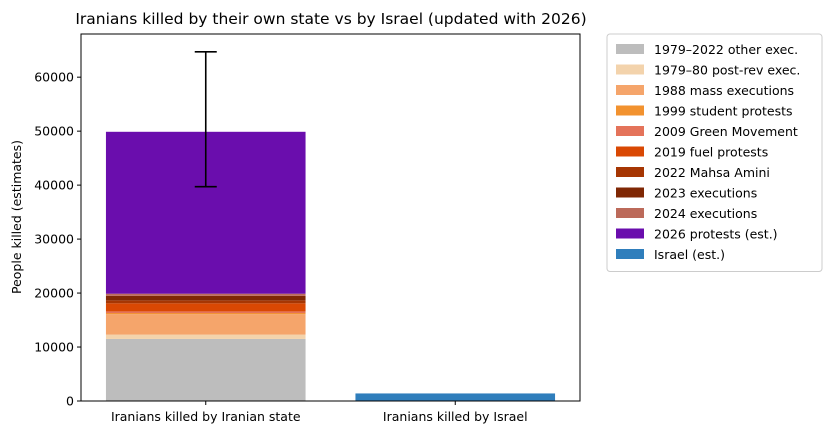 Image resolution: width=833 pixels, height=435 pixels. I want to click on y-axis-label: People killed (estimates), so click(16, 217).